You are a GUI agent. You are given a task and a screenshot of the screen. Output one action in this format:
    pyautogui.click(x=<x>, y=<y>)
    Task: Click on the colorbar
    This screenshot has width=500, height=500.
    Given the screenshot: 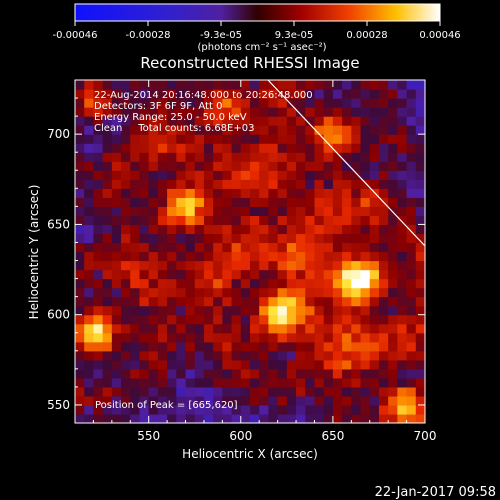 What is the action you would take?
    pyautogui.click(x=257, y=12)
    